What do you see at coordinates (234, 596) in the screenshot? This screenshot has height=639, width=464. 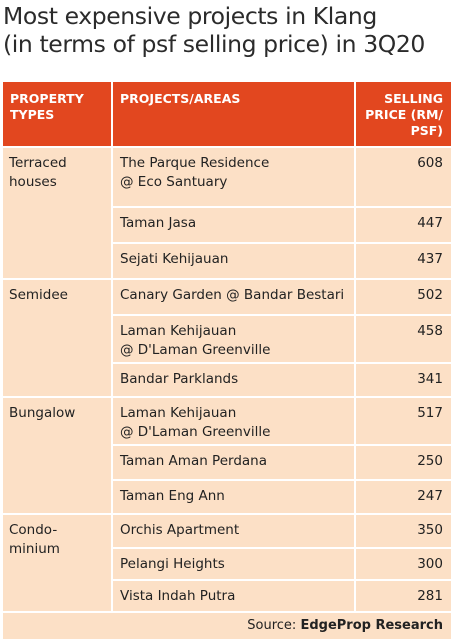 I see `project-cell: Vista Indah Putra` at bounding box center [234, 596].